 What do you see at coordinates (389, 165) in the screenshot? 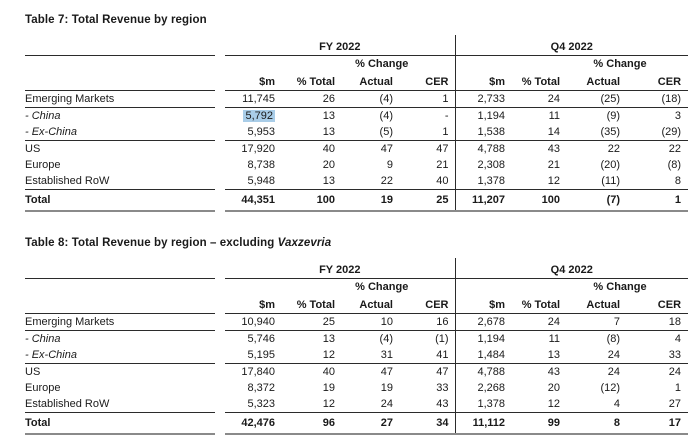
I see `value-cell: 9` at bounding box center [389, 165].